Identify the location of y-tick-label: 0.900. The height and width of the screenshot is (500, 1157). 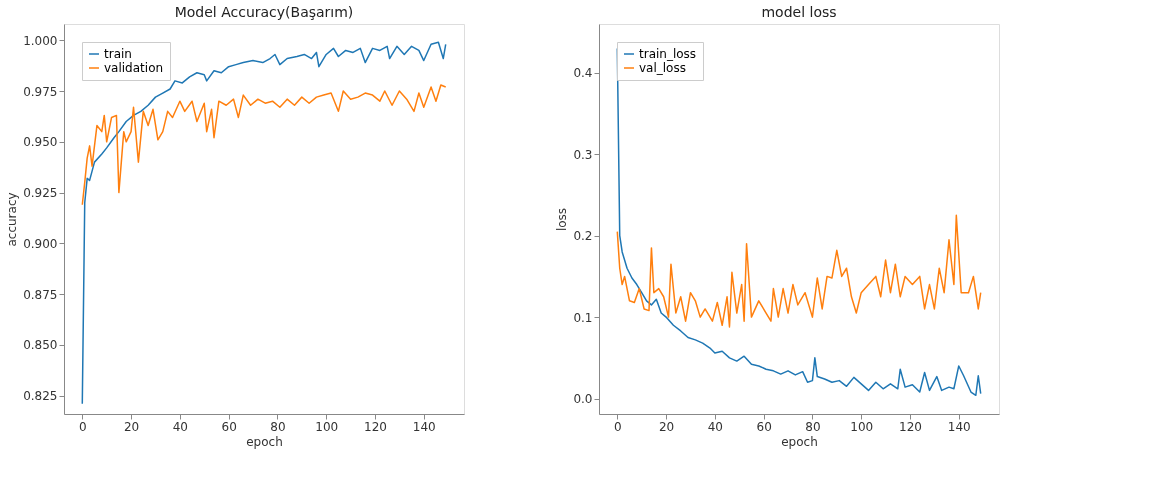
(40, 243).